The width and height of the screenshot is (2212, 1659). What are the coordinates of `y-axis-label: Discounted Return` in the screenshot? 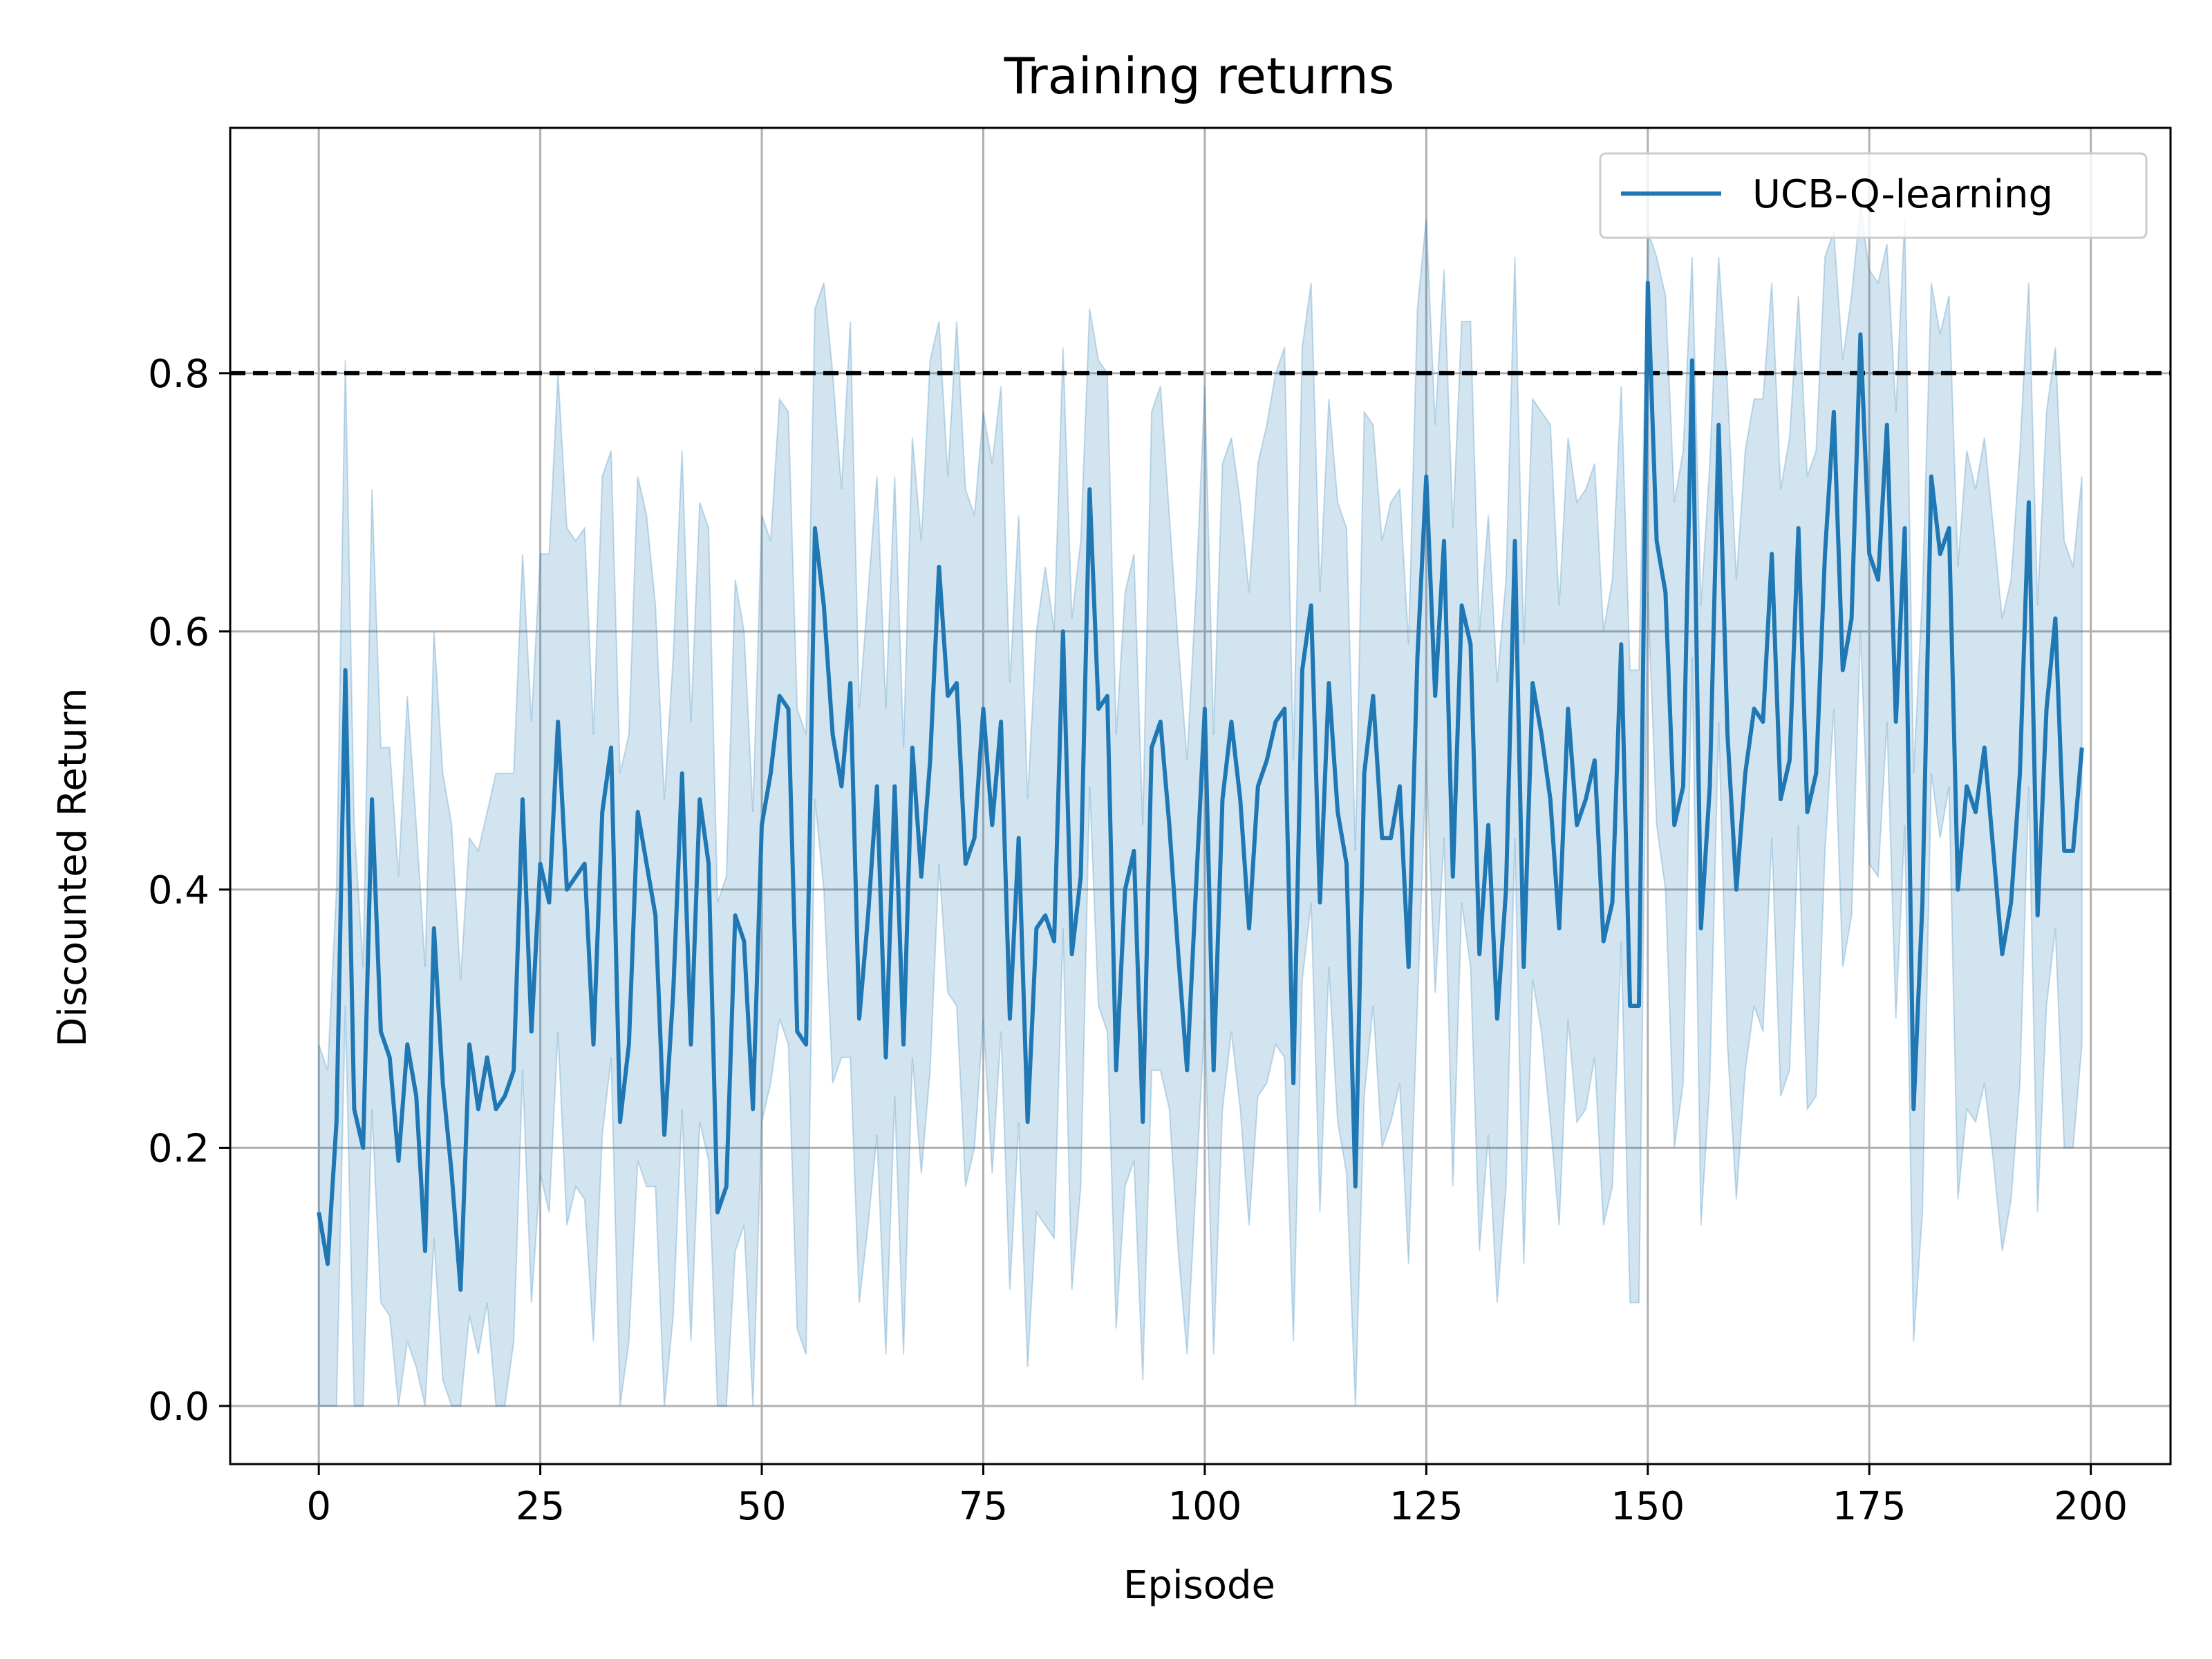 It's located at (72, 868).